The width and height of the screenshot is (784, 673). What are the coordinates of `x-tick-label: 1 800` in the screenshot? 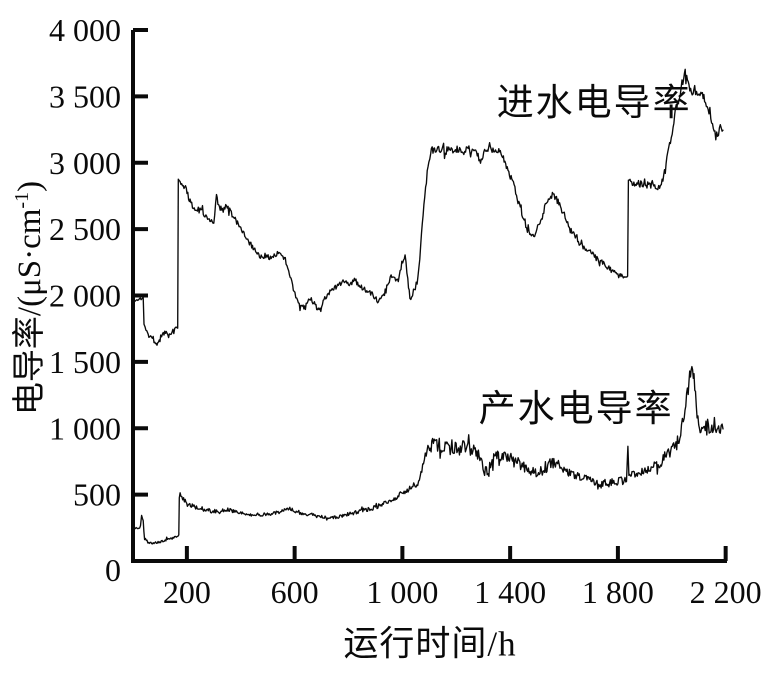 It's located at (618, 592).